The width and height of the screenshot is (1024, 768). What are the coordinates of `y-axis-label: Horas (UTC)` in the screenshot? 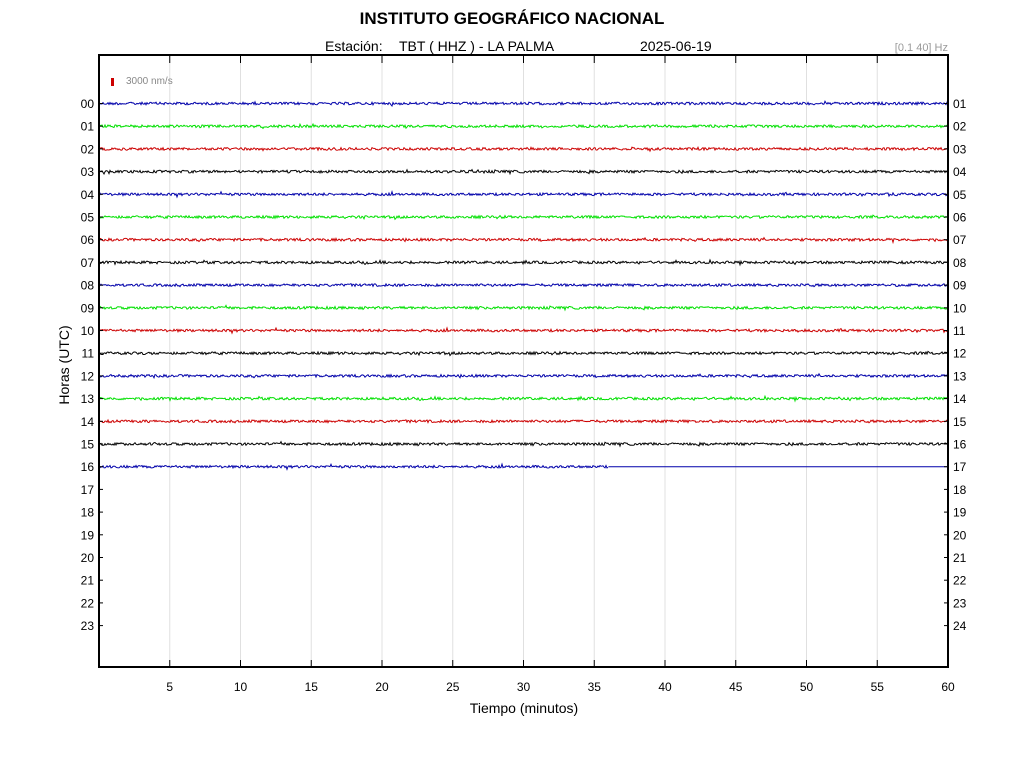 It's located at (64, 365).